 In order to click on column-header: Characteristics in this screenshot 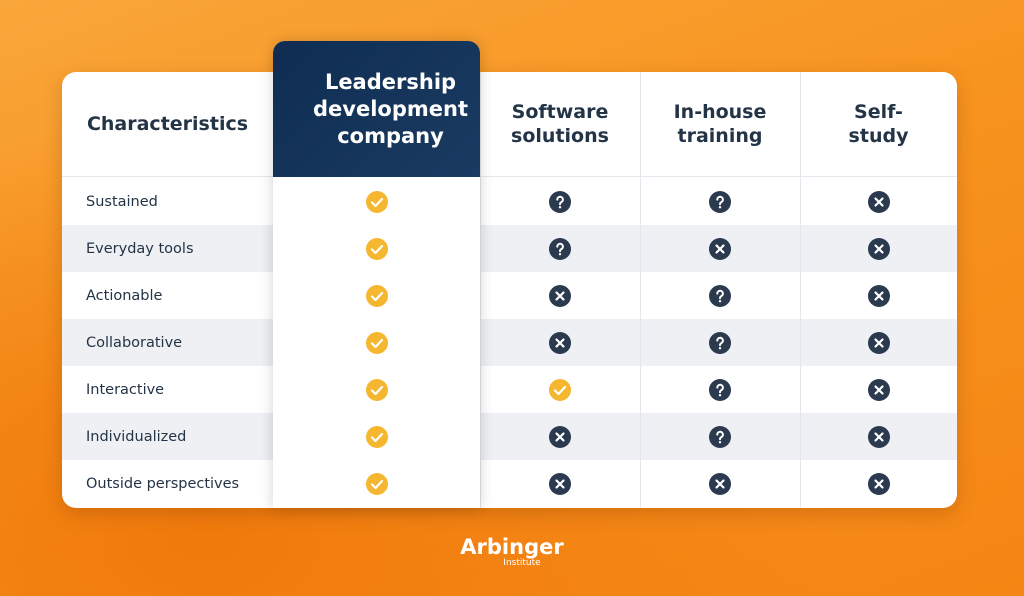, I will do `click(167, 124)`.